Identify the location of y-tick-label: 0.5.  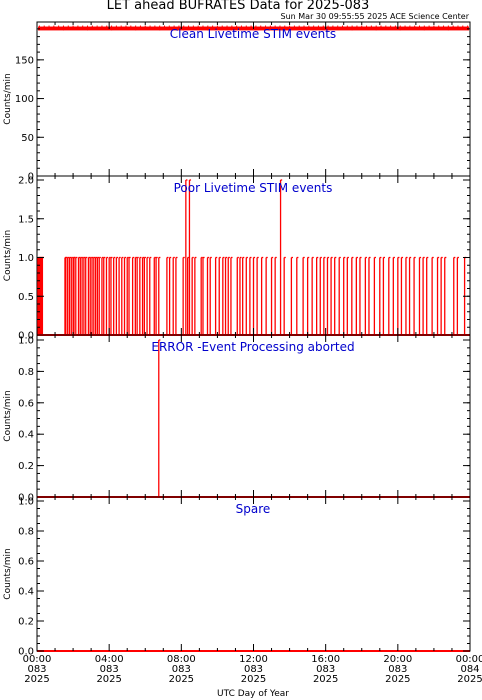
(26, 297).